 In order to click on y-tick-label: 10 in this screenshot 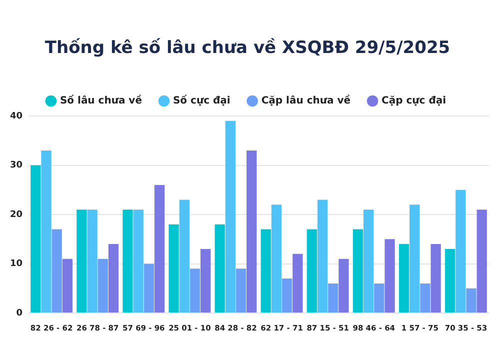, I will do `click(16, 264)`.